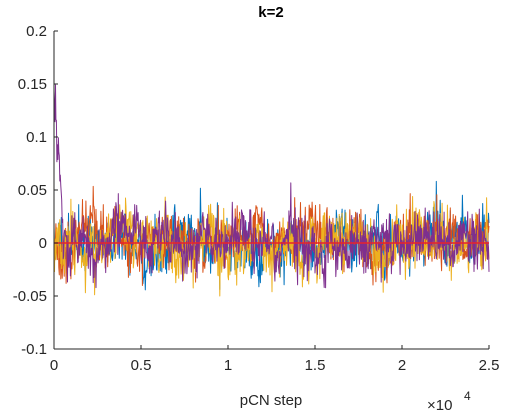 This screenshot has width=506, height=416. What do you see at coordinates (32, 84) in the screenshot?
I see `y-tick-label: 0.15` at bounding box center [32, 84].